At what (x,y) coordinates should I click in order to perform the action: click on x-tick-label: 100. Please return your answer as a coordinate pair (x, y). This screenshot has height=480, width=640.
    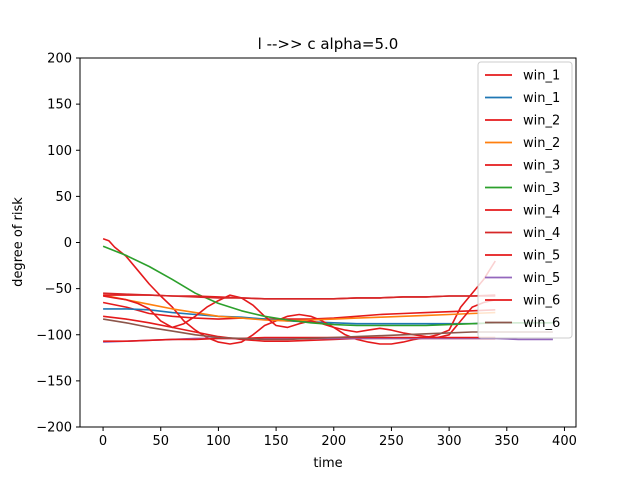
    Looking at the image, I should click on (218, 441).